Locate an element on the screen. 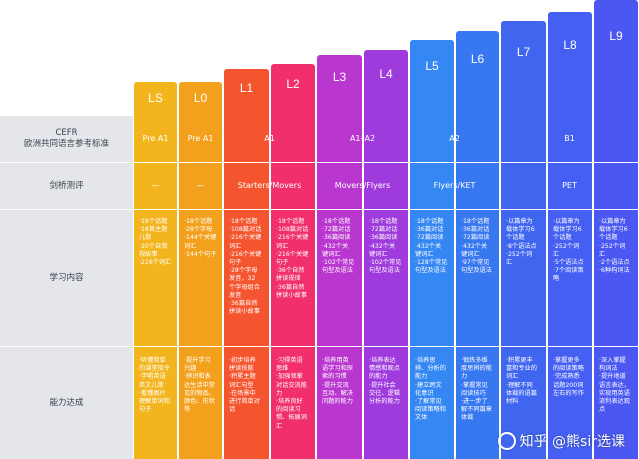  level-header-l0: L0 is located at coordinates (200, 99).